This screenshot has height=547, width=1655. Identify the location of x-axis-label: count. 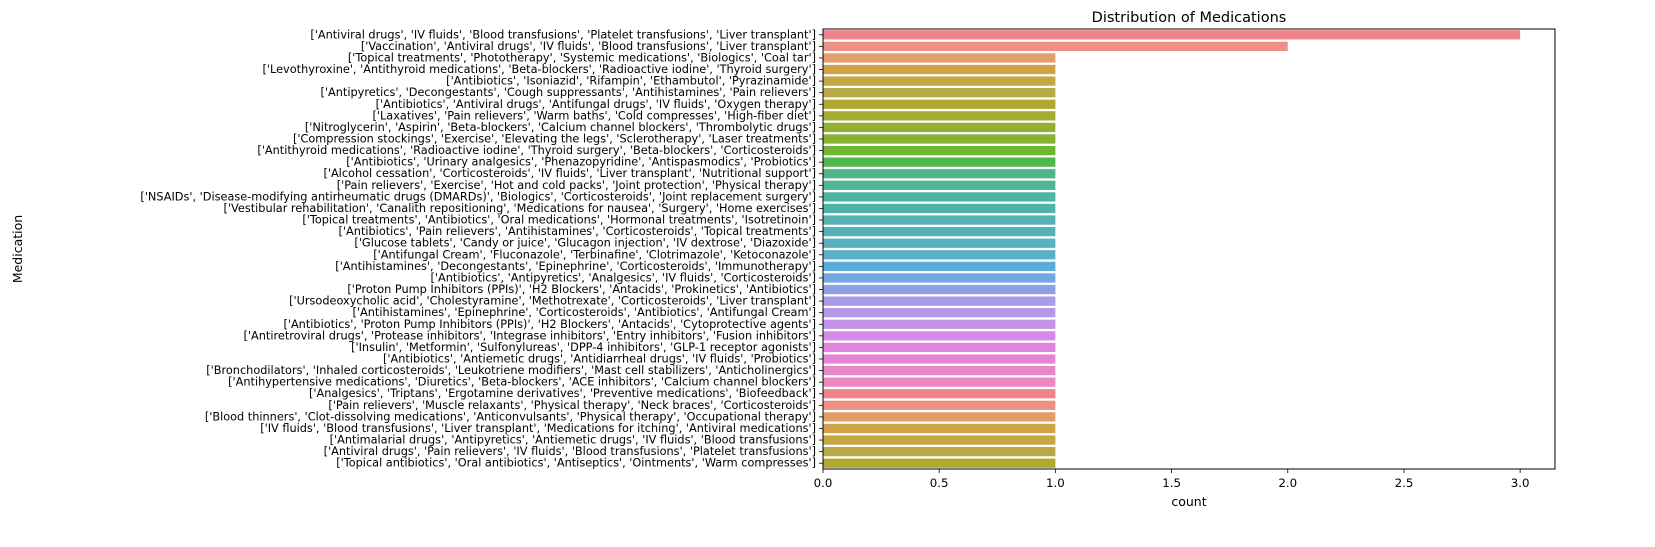
(1188, 501).